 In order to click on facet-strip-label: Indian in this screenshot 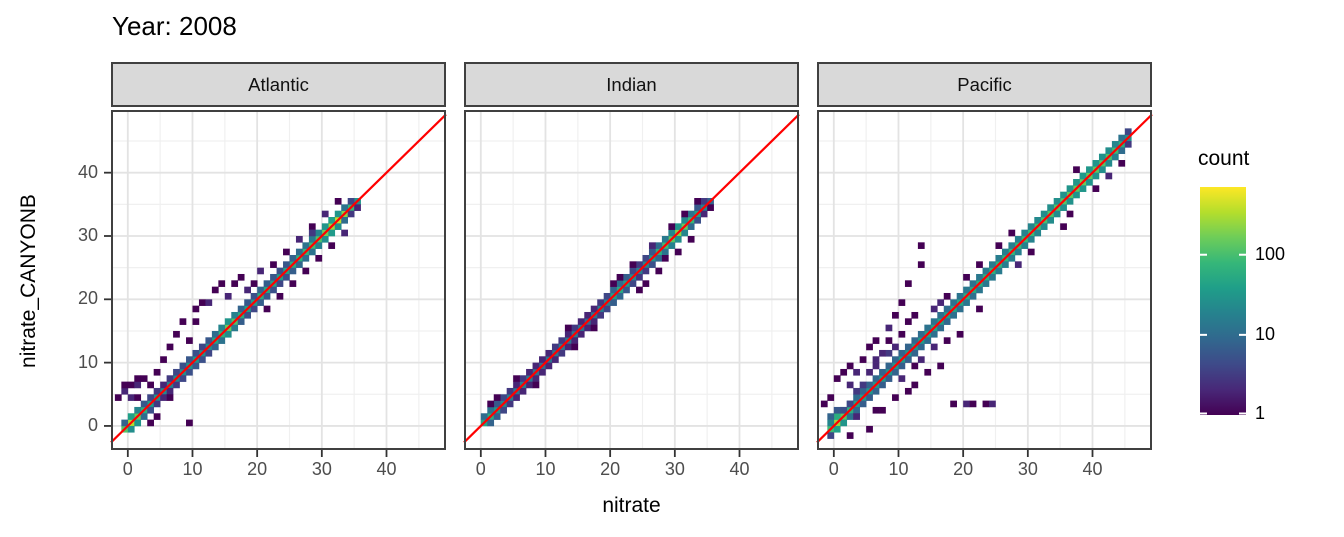, I will do `click(631, 84)`.